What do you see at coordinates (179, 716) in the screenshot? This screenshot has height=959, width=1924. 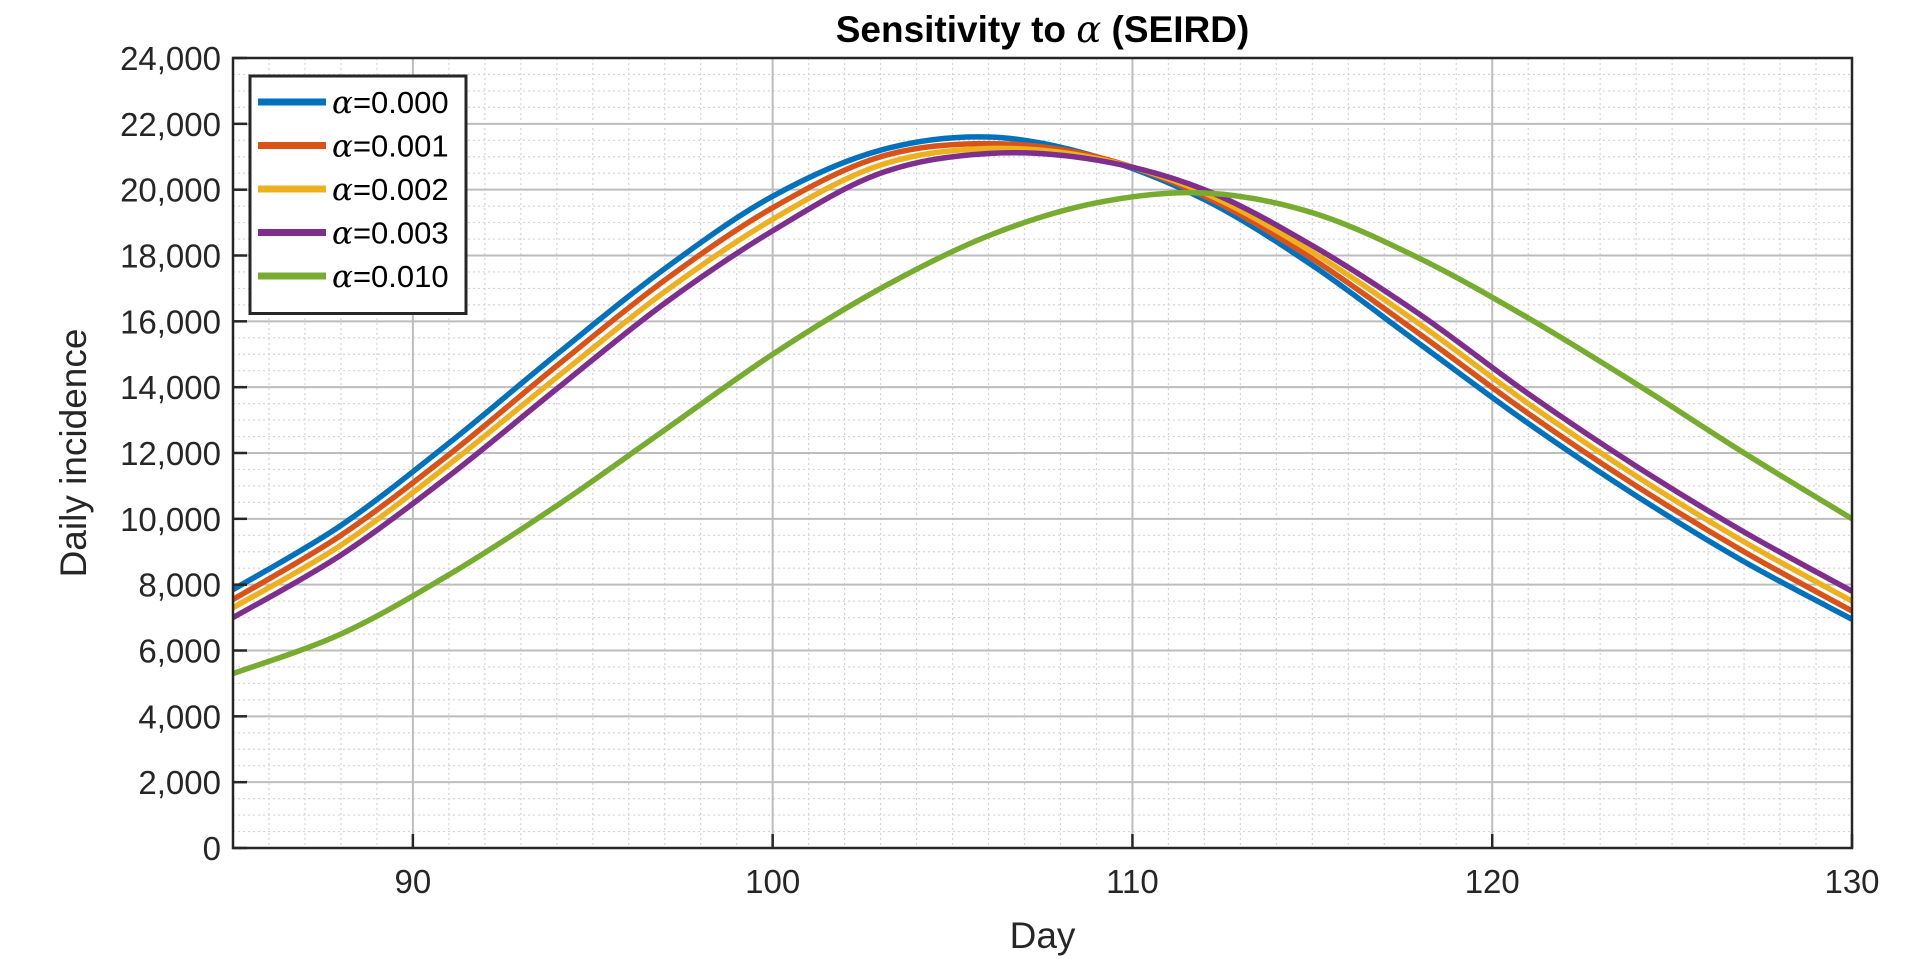 I see `y-tick-label: 4,000` at bounding box center [179, 716].